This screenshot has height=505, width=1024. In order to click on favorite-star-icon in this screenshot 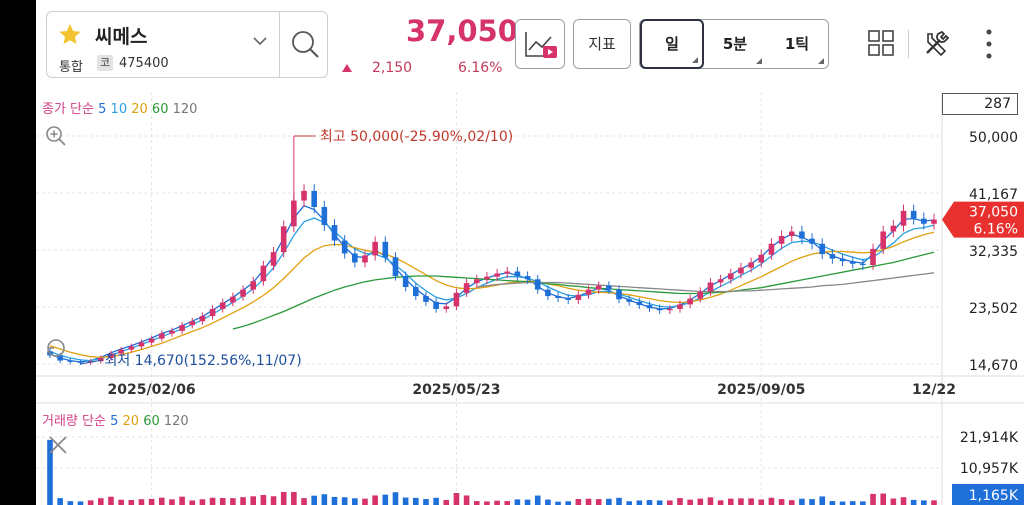, I will do `click(70, 35)`.